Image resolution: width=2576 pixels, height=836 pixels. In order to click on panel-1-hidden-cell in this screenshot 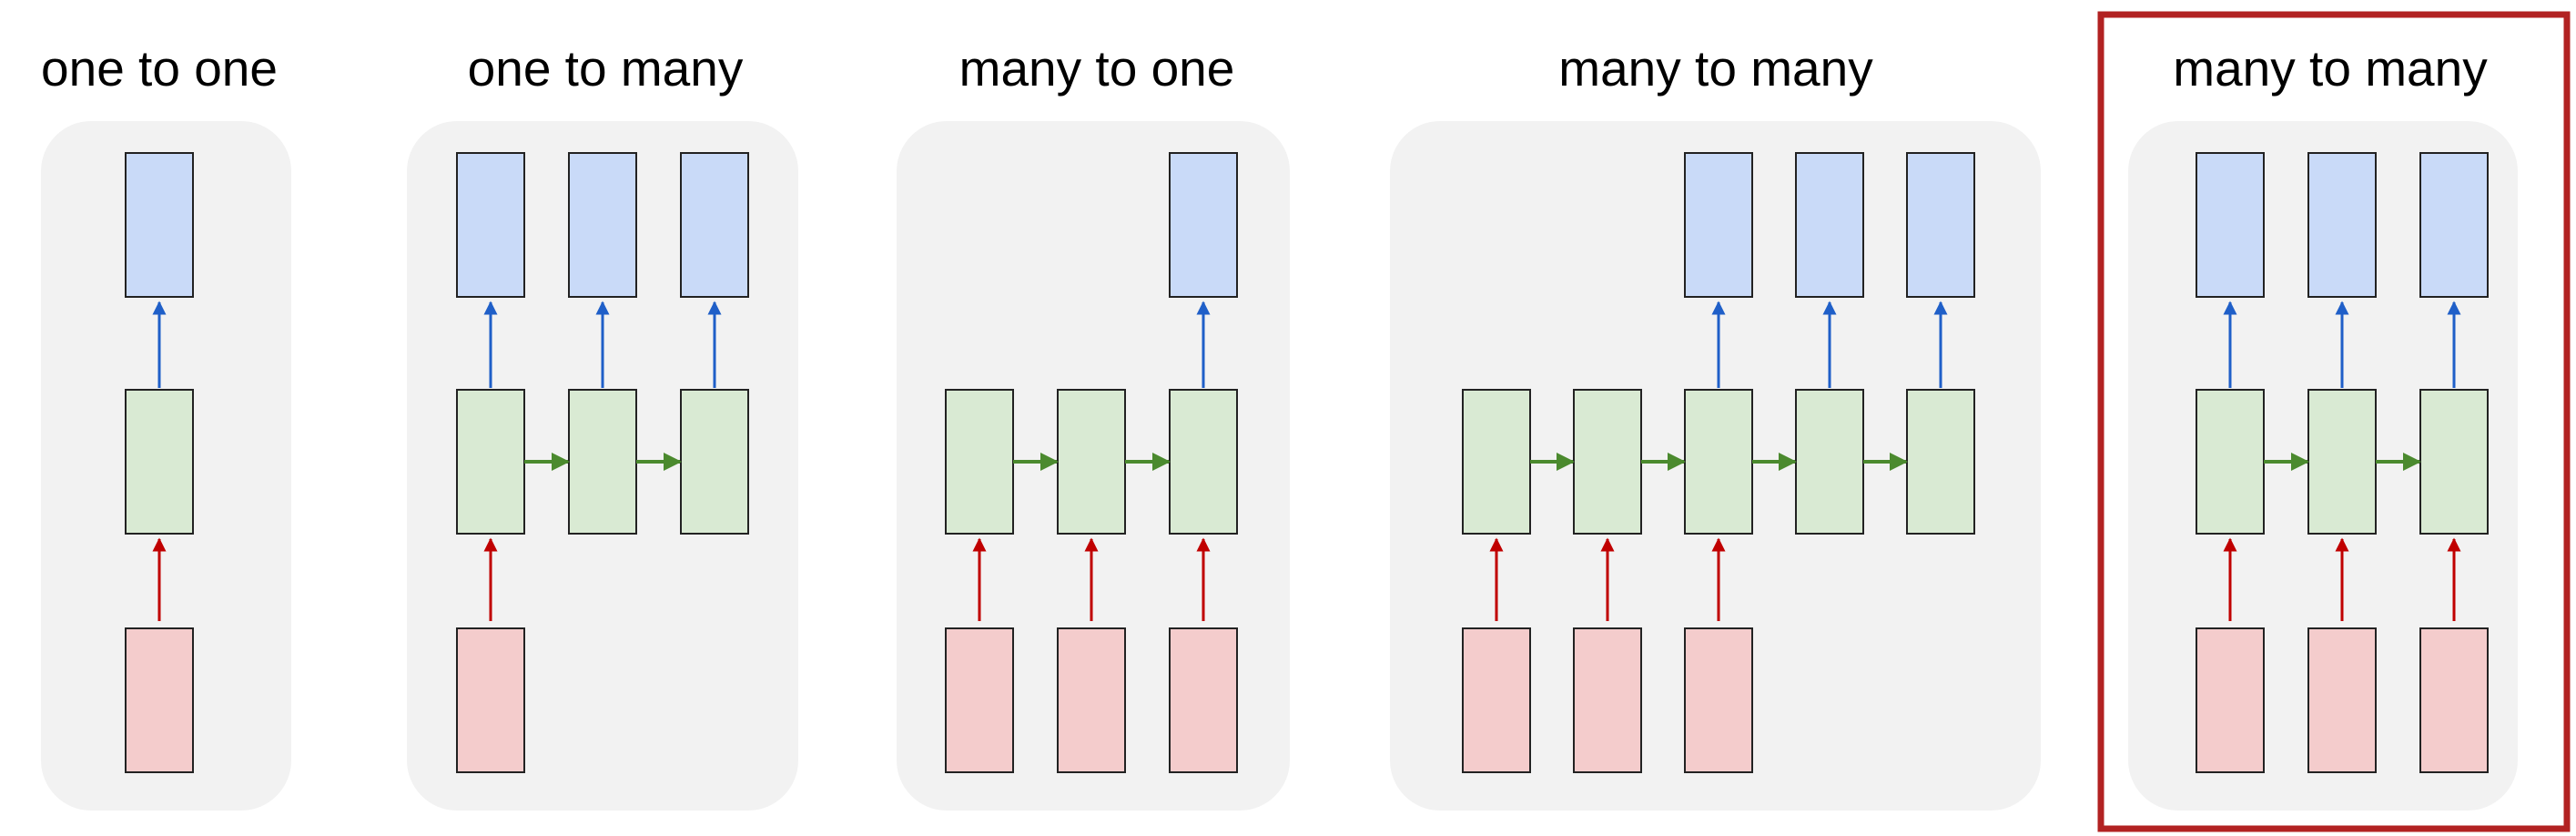, I will do `click(159, 462)`.